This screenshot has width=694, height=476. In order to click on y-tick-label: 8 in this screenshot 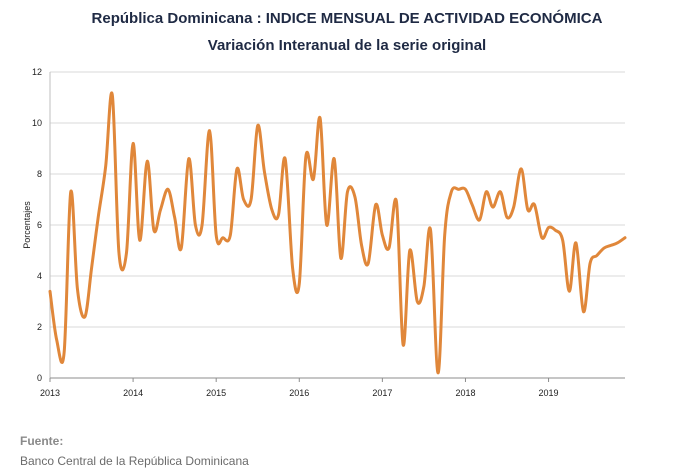, I will do `click(39, 174)`.